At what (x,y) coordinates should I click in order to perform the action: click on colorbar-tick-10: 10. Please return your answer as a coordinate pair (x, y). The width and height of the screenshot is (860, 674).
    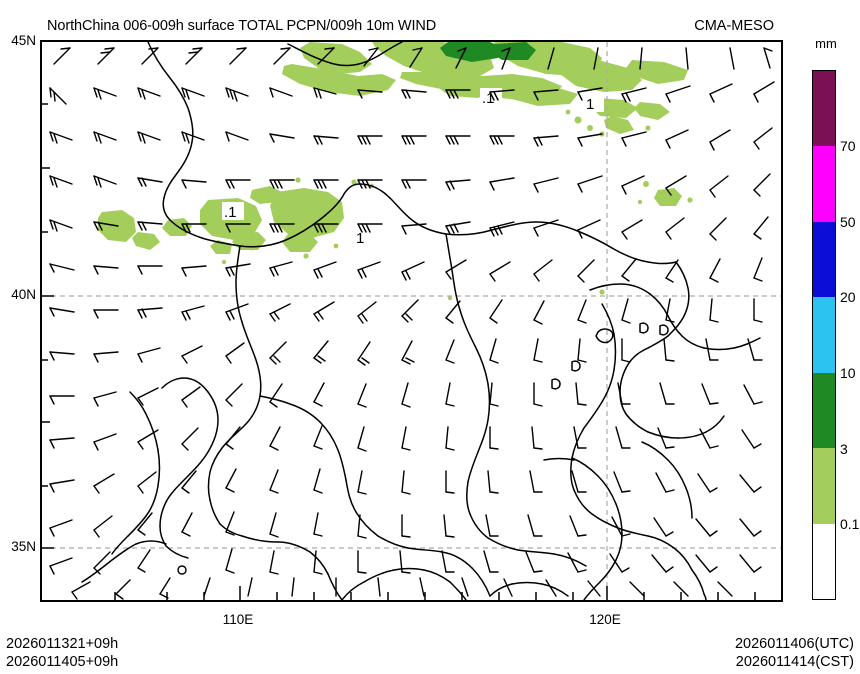
    Looking at the image, I should click on (848, 373).